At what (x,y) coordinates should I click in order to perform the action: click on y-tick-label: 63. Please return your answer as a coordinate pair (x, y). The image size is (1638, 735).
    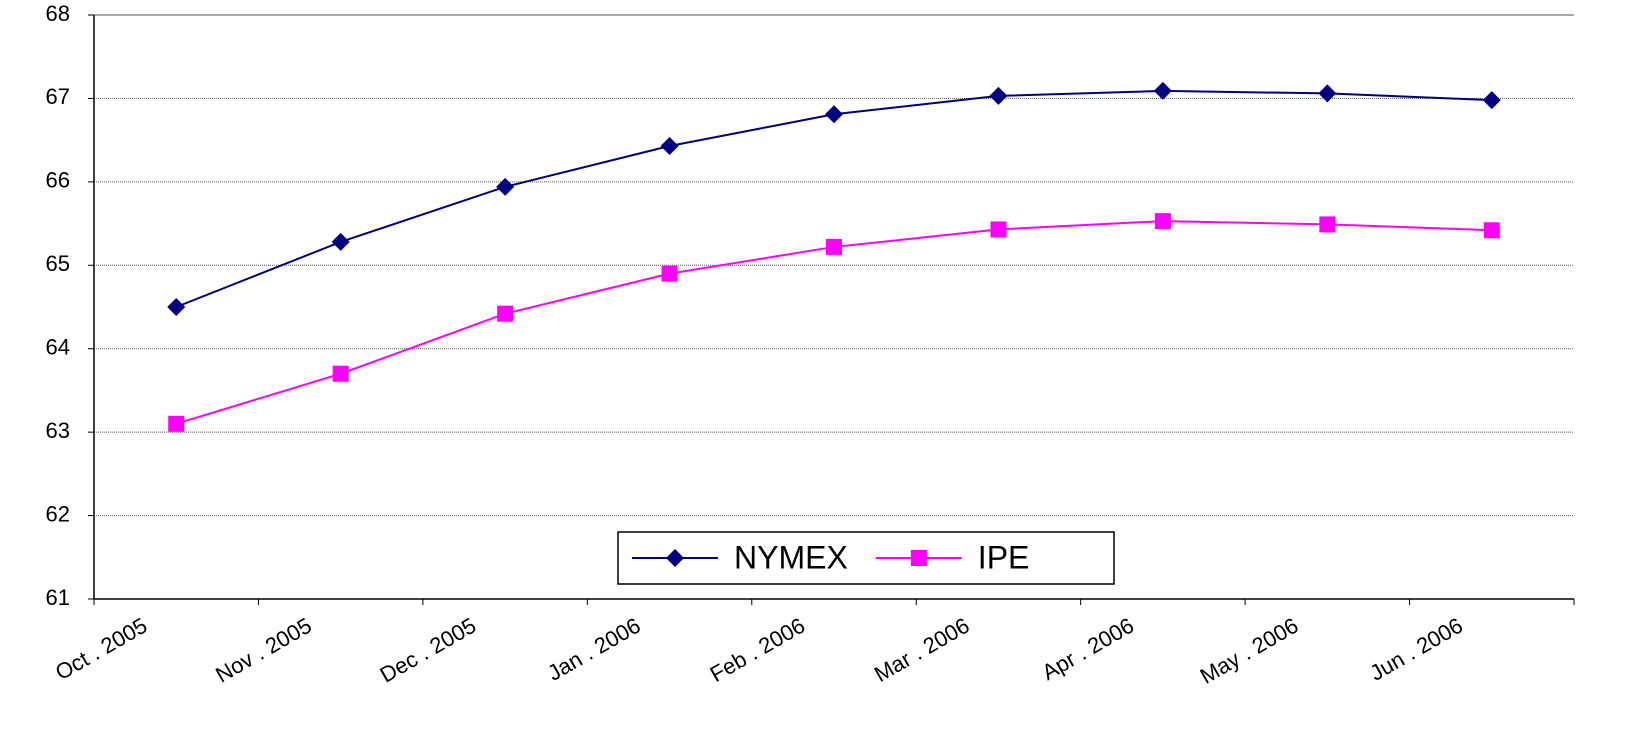
    Looking at the image, I should click on (58, 430).